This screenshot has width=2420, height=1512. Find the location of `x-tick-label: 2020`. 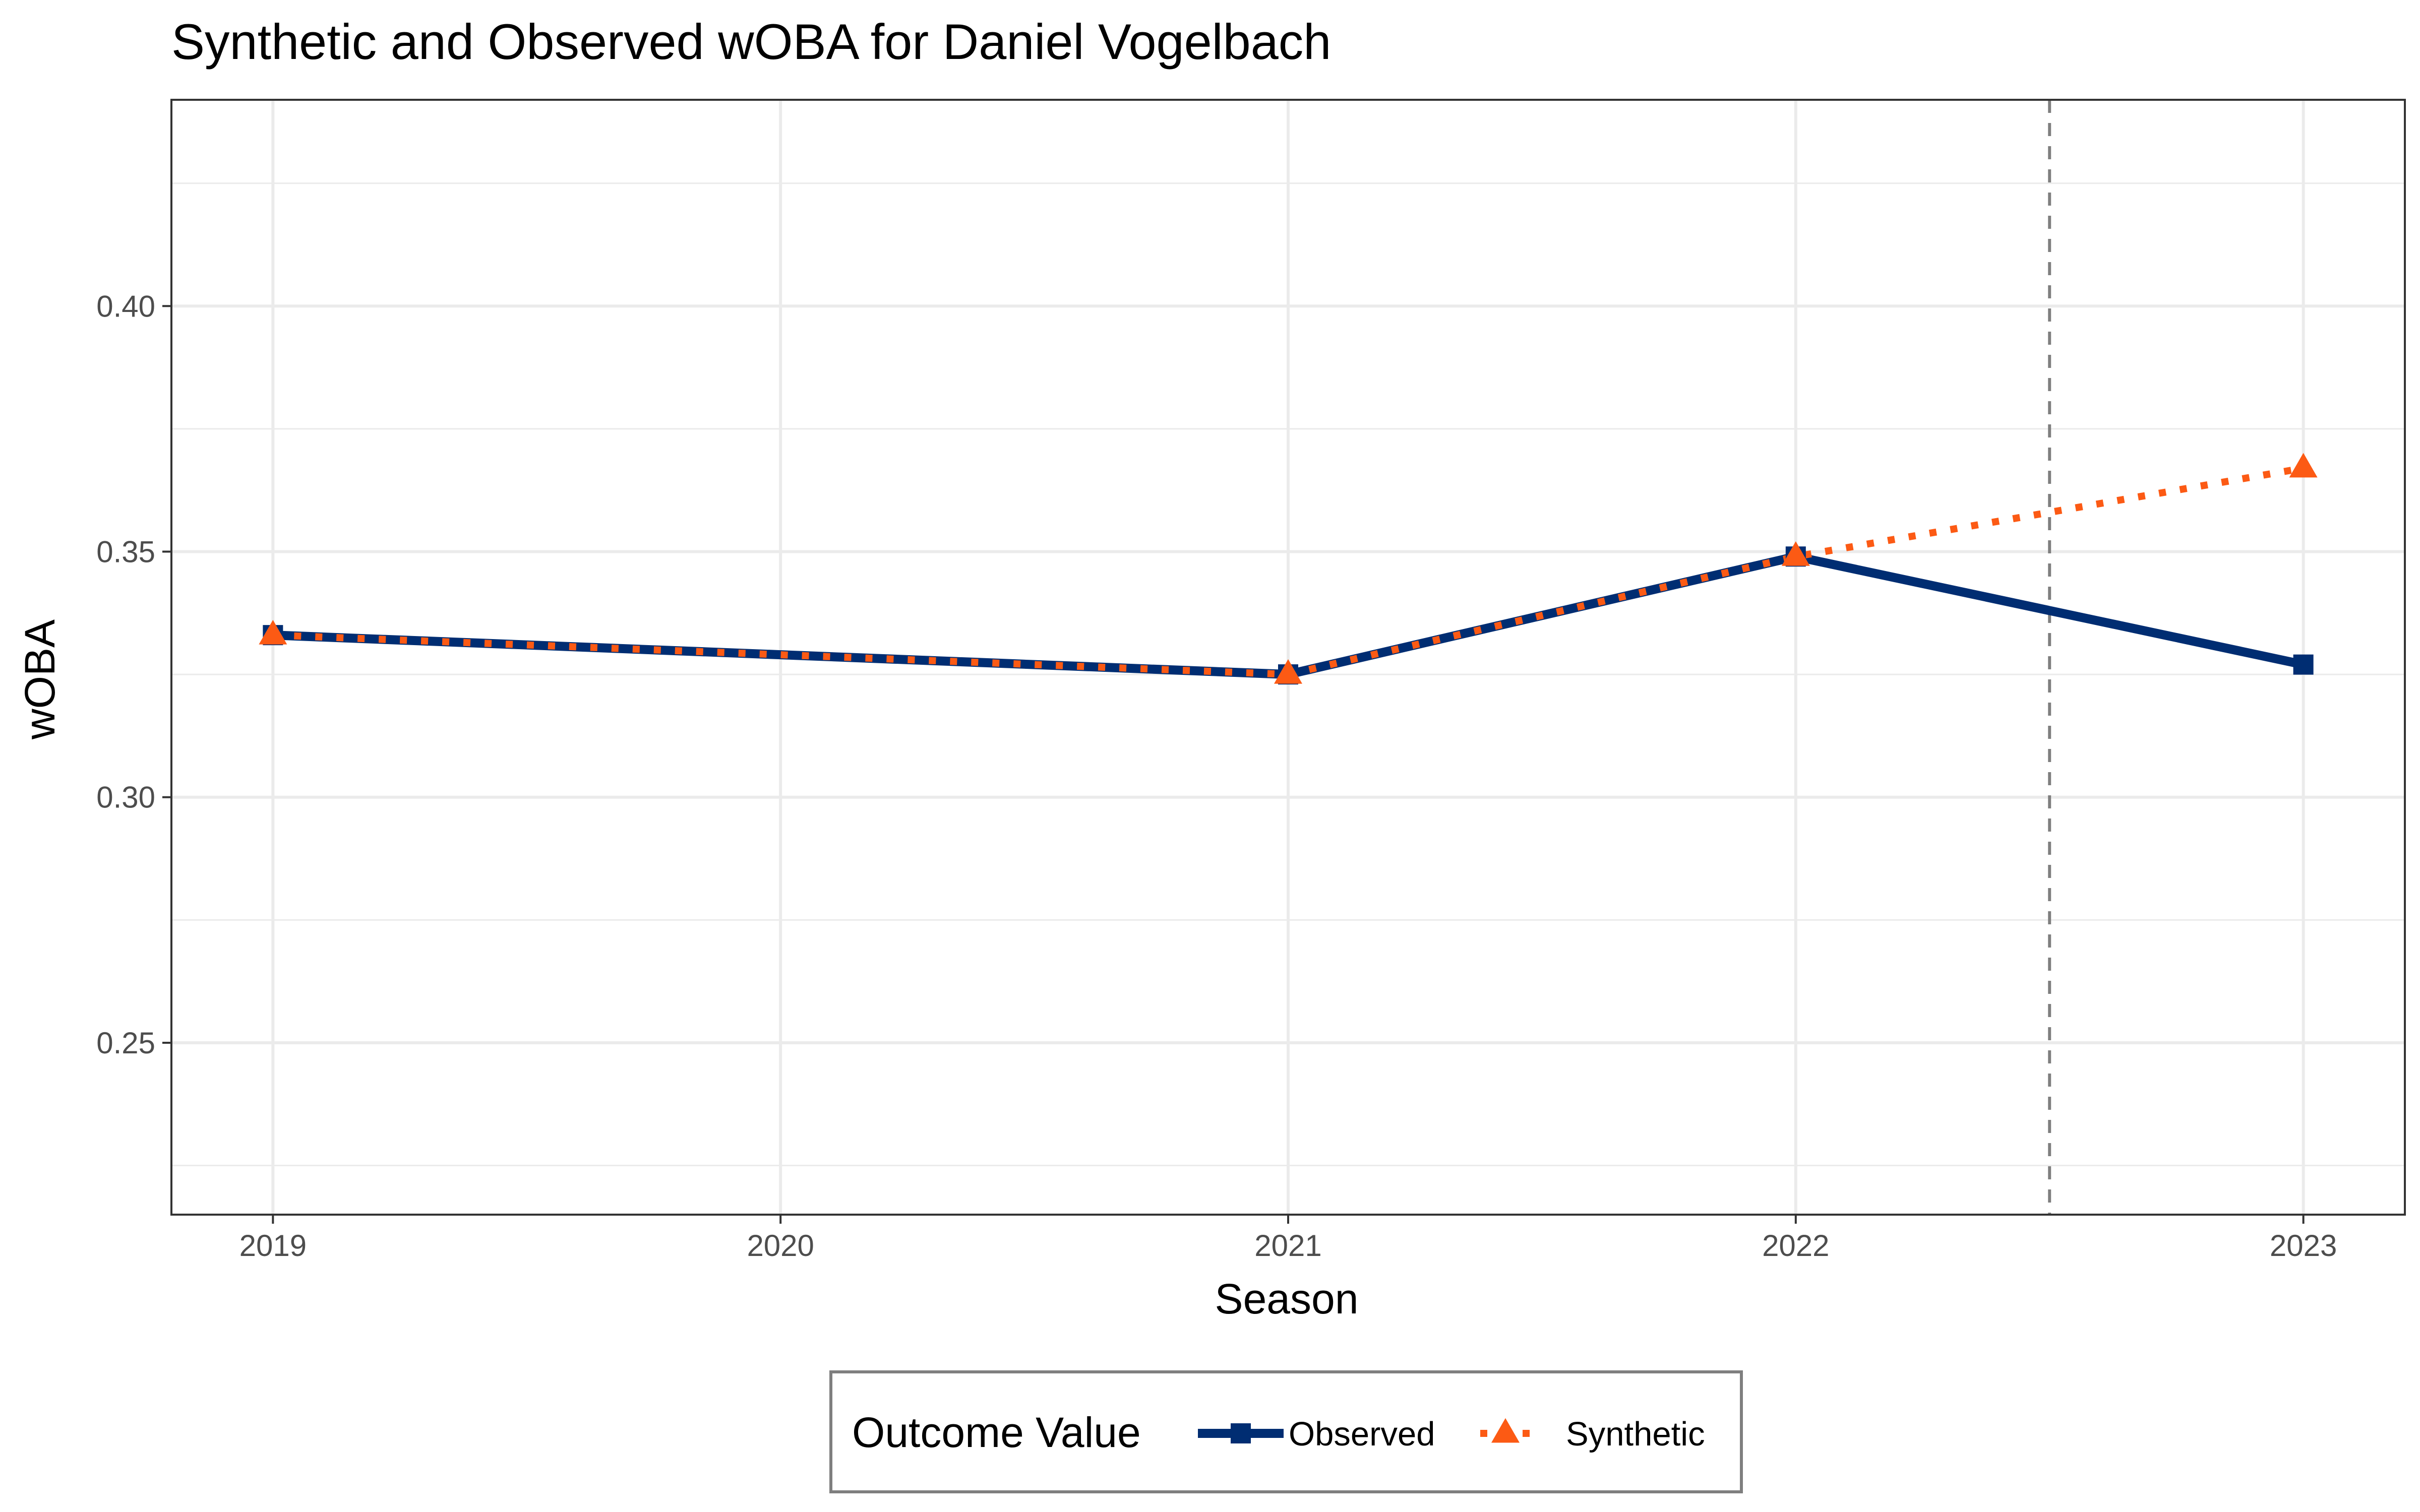

x-tick-label: 2020 is located at coordinates (780, 1246).